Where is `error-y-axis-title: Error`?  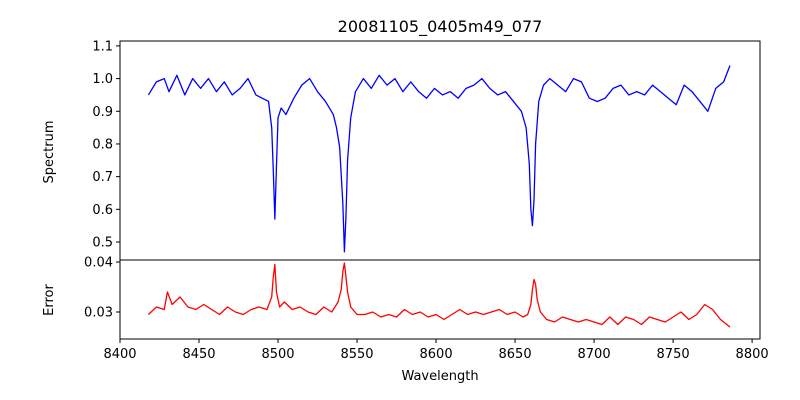 error-y-axis-title: Error is located at coordinates (49, 300).